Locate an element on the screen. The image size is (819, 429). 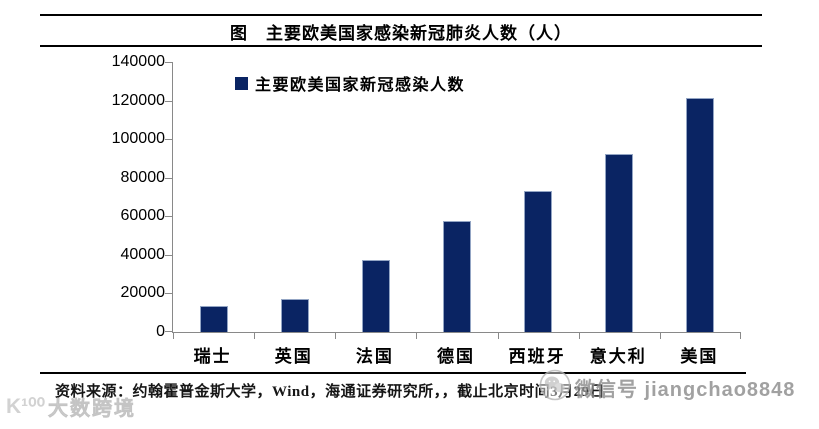
legend-swatch is located at coordinates (241, 83).